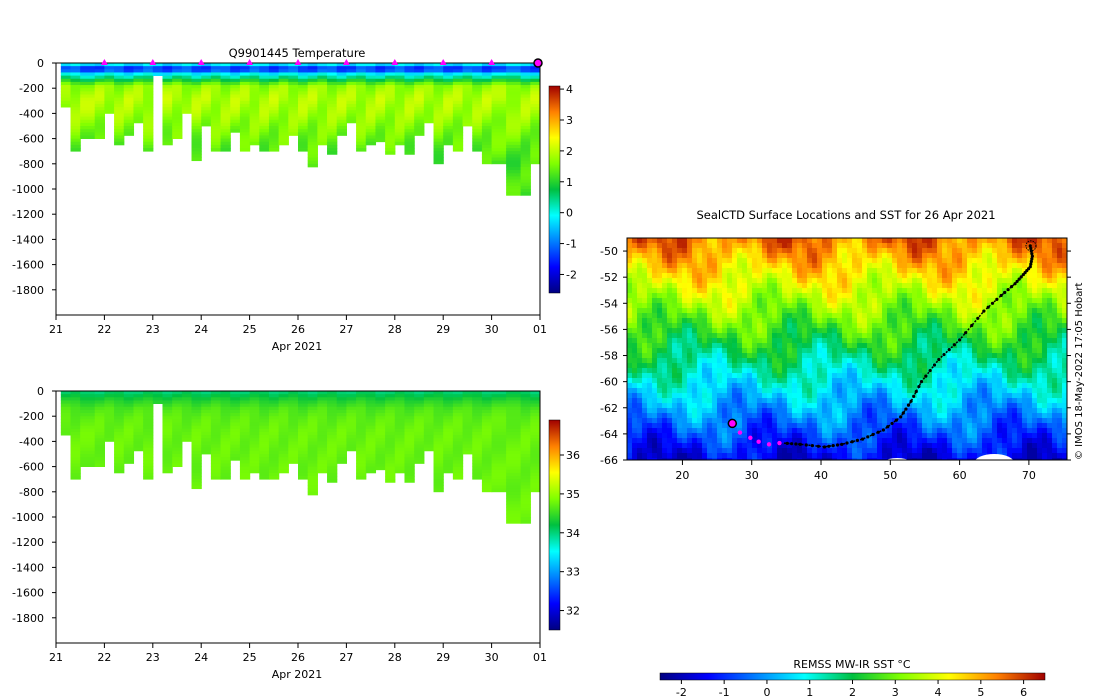 The image size is (1100, 700). Describe the element at coordinates (492, 62) in the screenshot. I see `surface-marker` at that location.